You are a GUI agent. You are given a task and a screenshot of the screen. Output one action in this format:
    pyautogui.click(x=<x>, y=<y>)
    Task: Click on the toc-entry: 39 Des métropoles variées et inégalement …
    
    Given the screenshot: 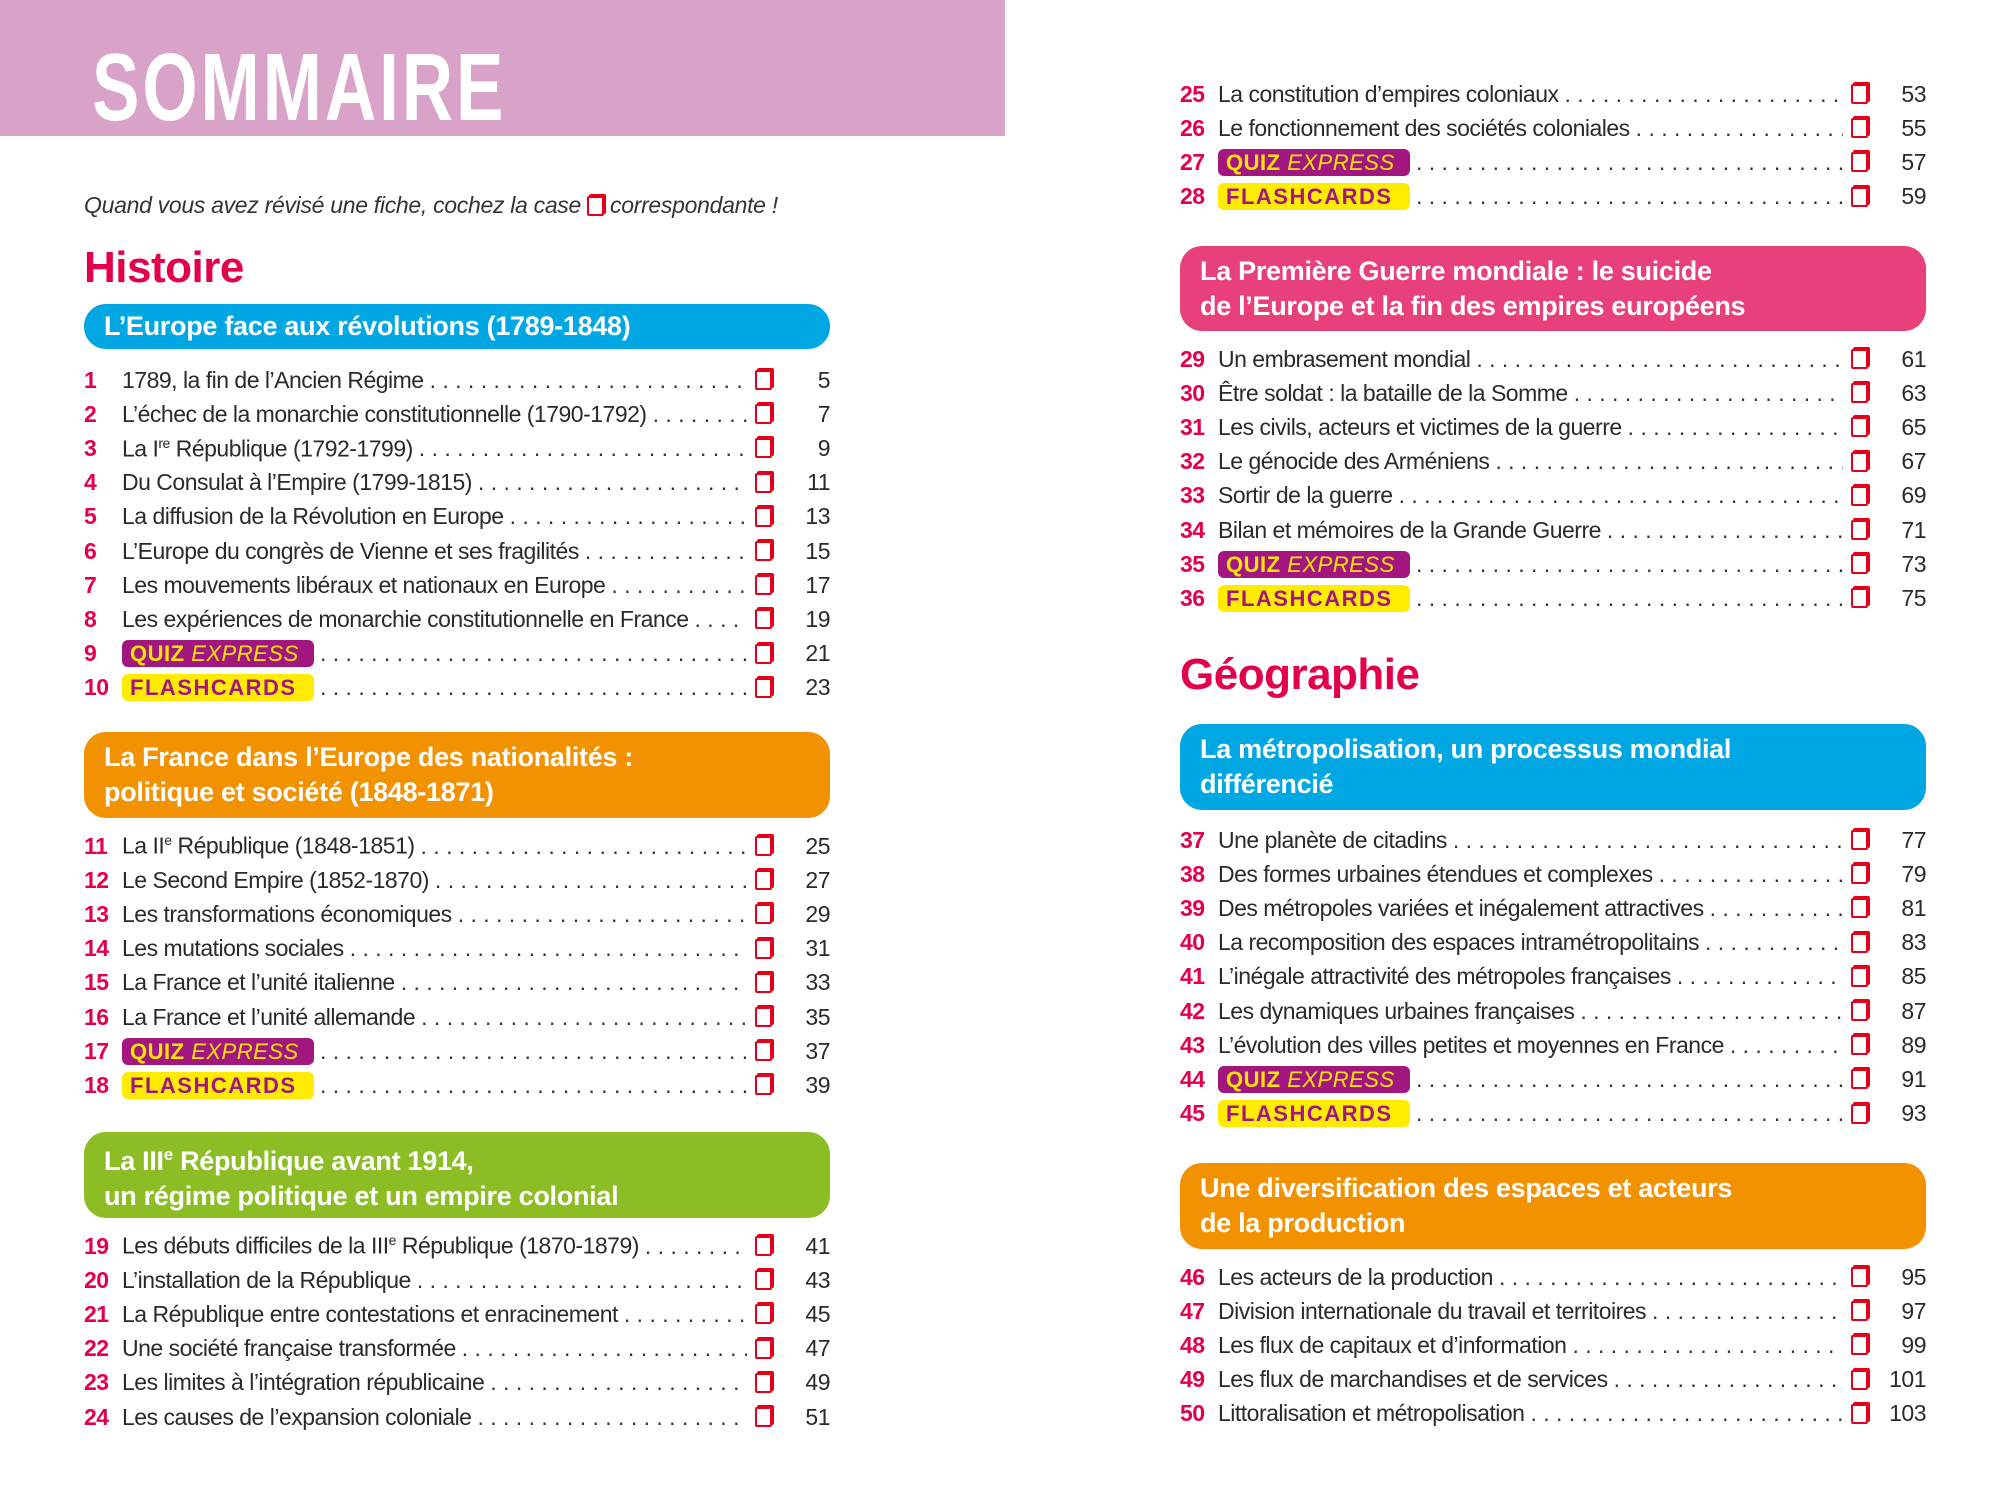 What is the action you would take?
    pyautogui.click(x=1553, y=908)
    